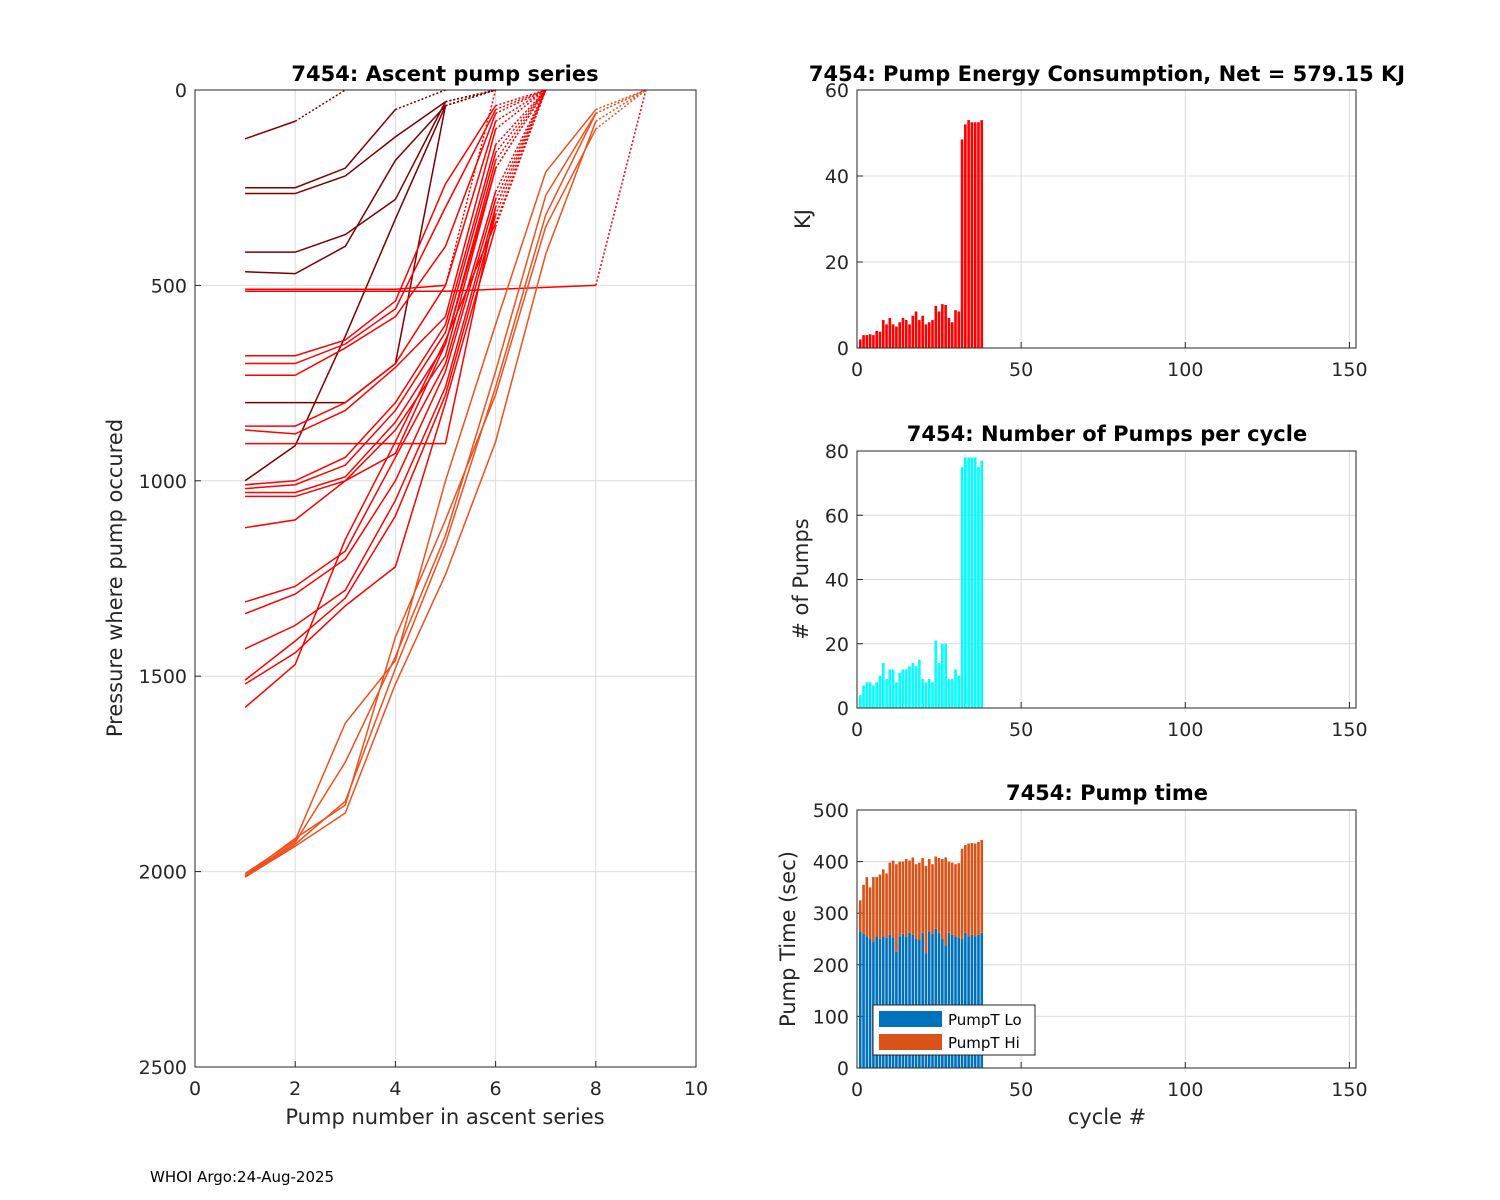  What do you see at coordinates (831, 914) in the screenshot?
I see `y-tick-label: 300` at bounding box center [831, 914].